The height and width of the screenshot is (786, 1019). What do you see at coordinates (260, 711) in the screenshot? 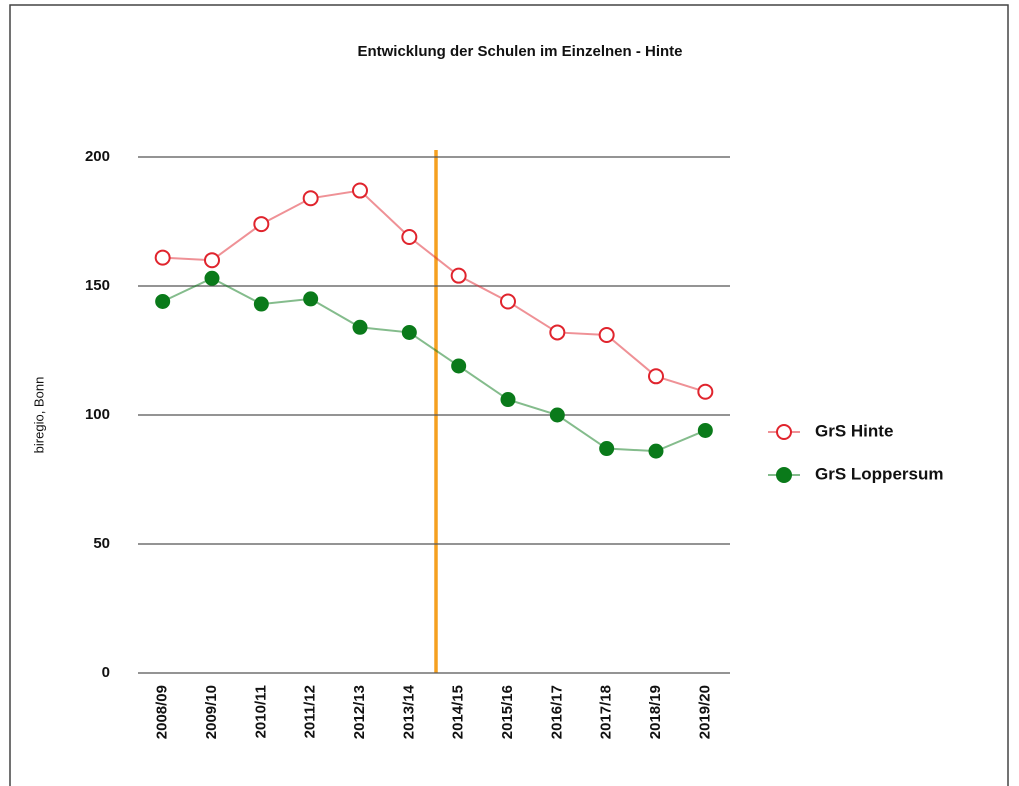
I see `x-tick-label: 2010/11` at bounding box center [260, 711].